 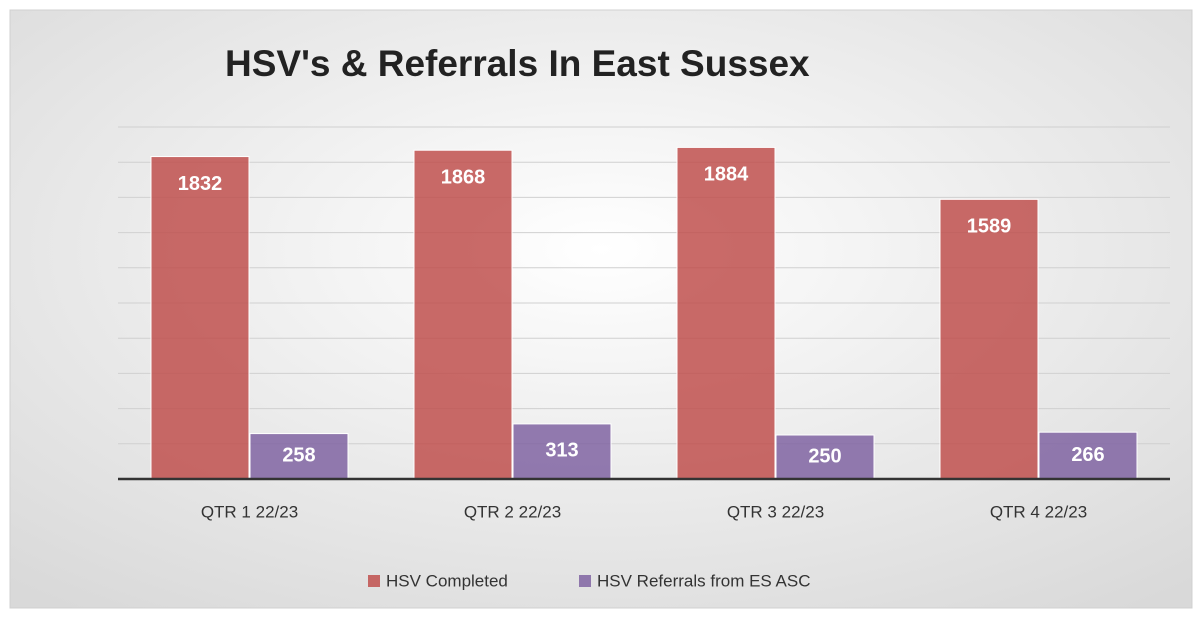 I want to click on chart-title: HSV's & Referrals In East Sussex, so click(x=517, y=63).